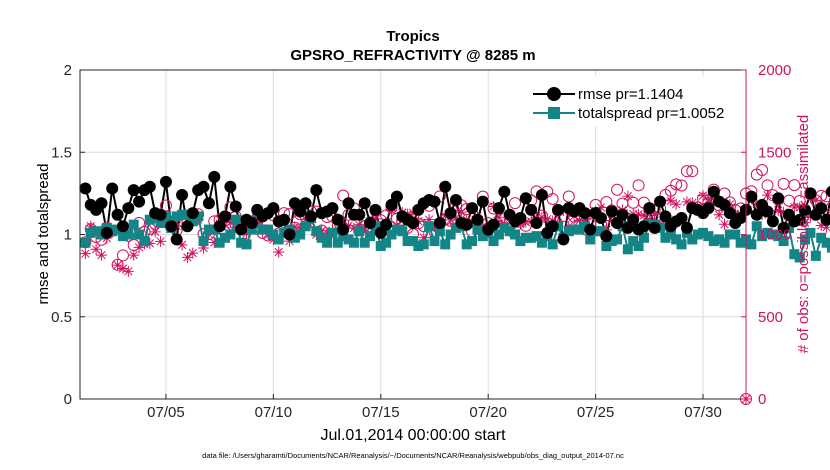  Describe the element at coordinates (774, 70) in the screenshot. I see `y-right-tick-label: 2000` at that location.